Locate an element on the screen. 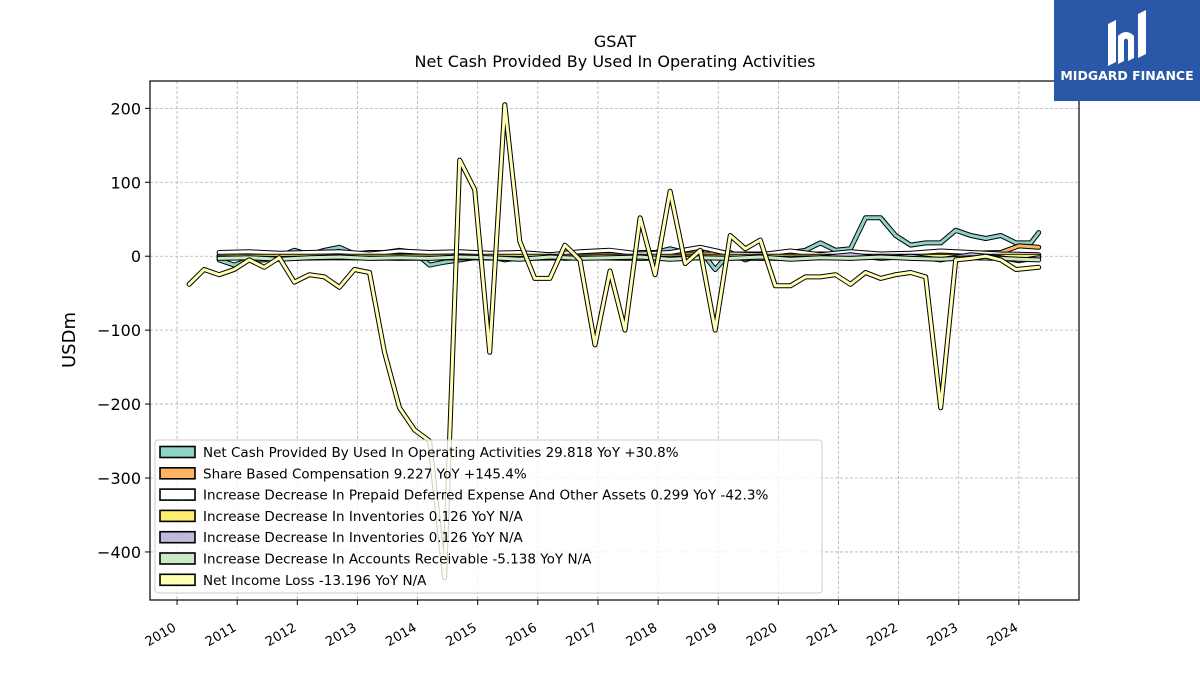 This screenshot has width=1200, height=675. y-tick-label: 100 is located at coordinates (125, 182).